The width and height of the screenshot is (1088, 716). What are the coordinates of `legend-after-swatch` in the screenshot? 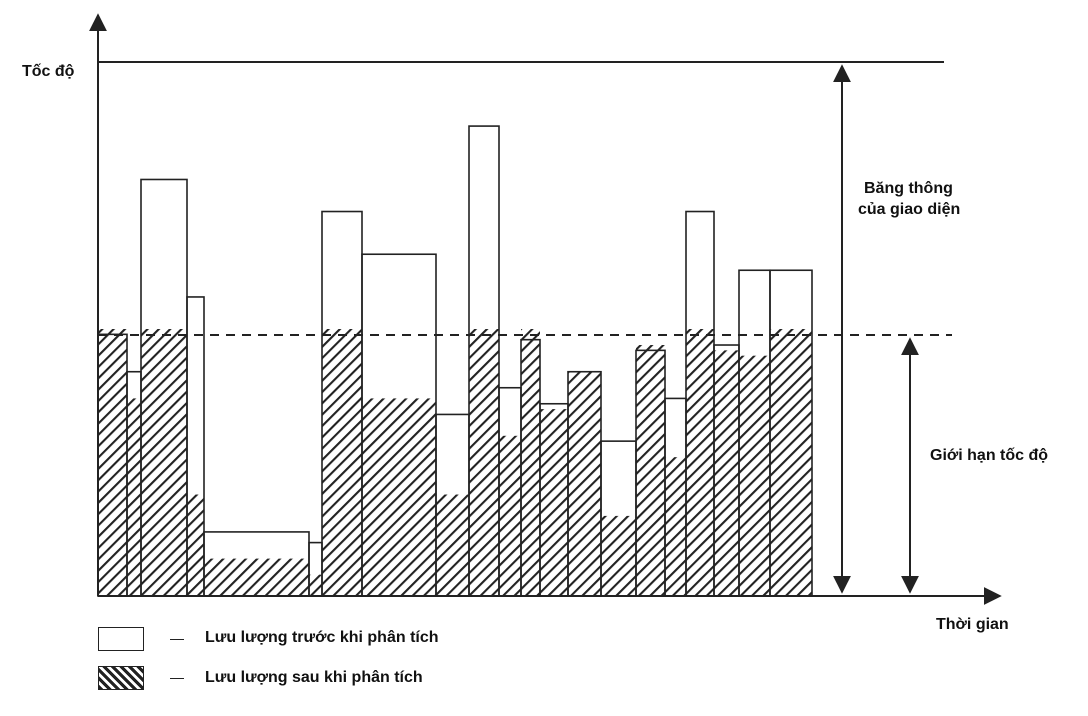 It's located at (121, 678).